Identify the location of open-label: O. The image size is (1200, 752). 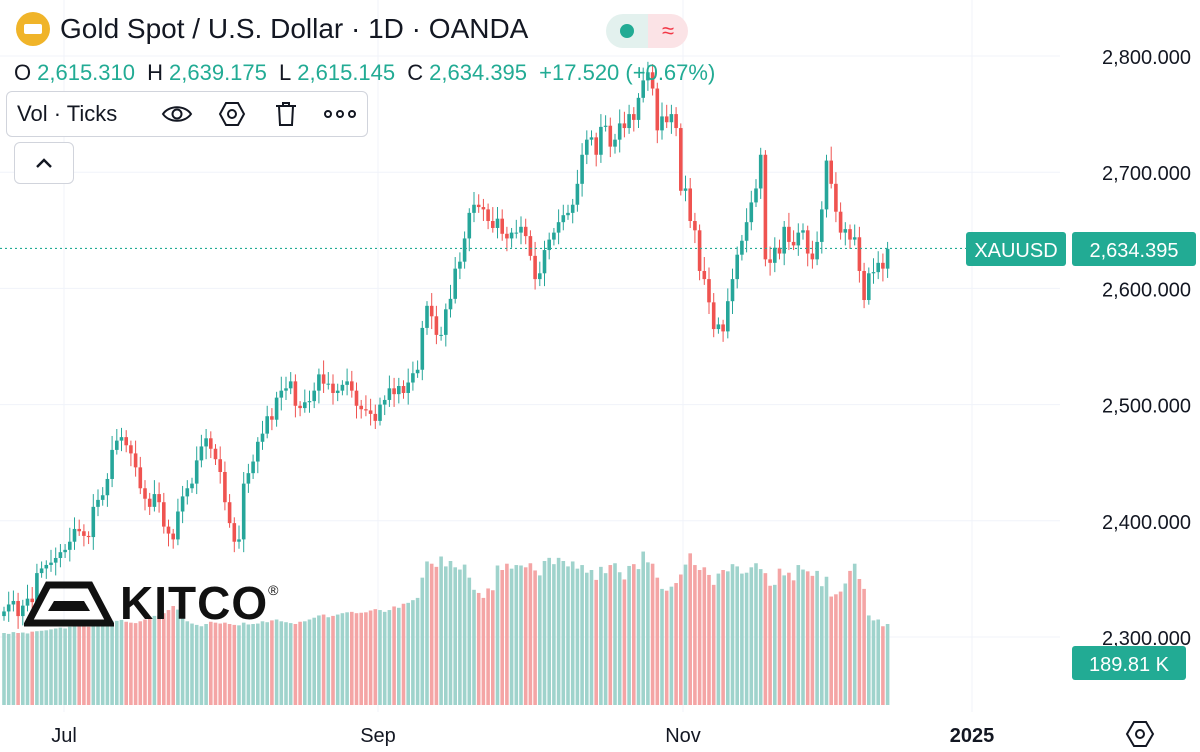
(23, 72).